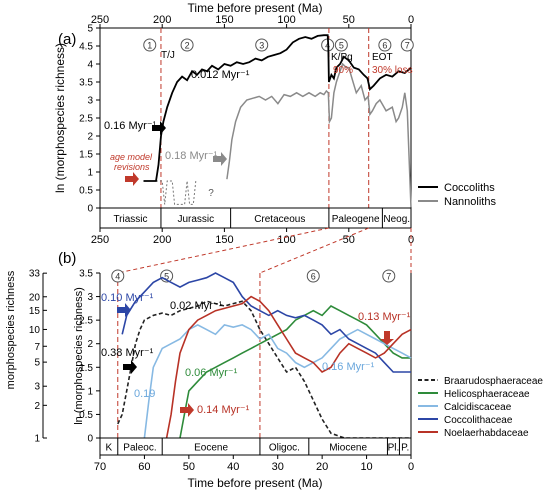 The height and width of the screenshot is (493, 550). What do you see at coordinates (86, 368) in the screenshot?
I see `y-tick-label: 1.5` at bounding box center [86, 368].